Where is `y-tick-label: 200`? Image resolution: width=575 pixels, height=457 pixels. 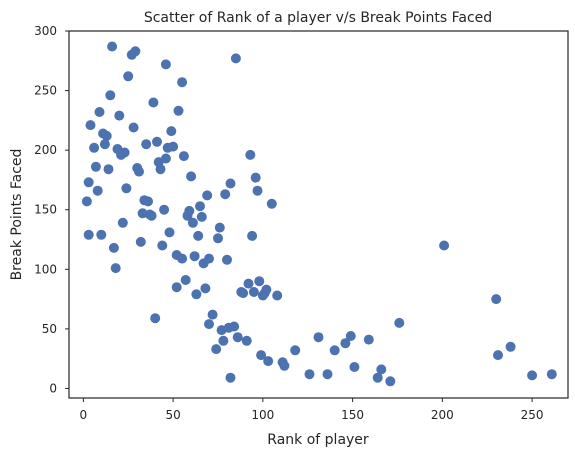 y-tick-label: 200 is located at coordinates (45, 150).